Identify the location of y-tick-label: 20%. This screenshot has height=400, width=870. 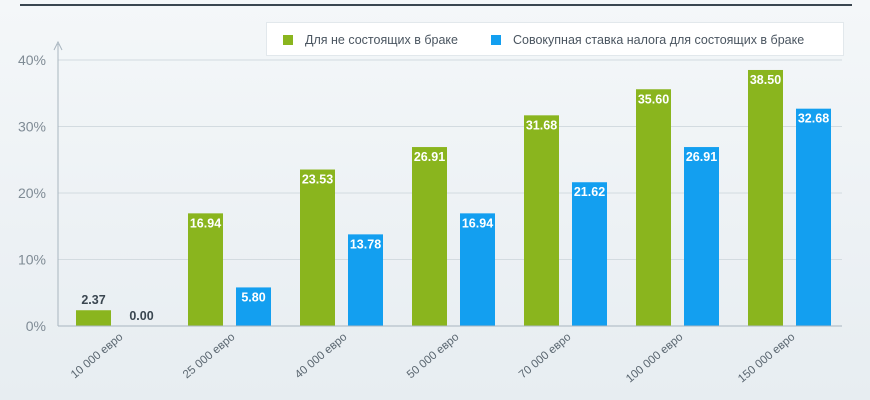
(32, 193).